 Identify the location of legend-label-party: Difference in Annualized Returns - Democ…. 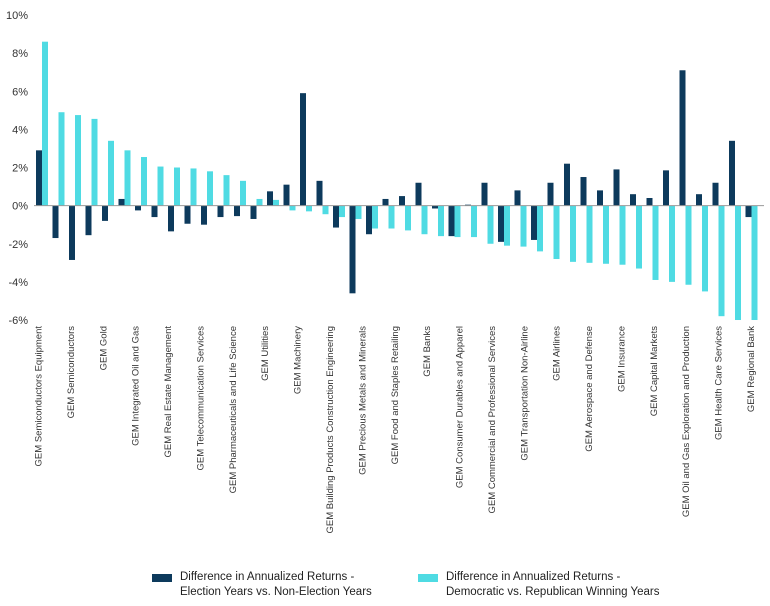
(553, 584).